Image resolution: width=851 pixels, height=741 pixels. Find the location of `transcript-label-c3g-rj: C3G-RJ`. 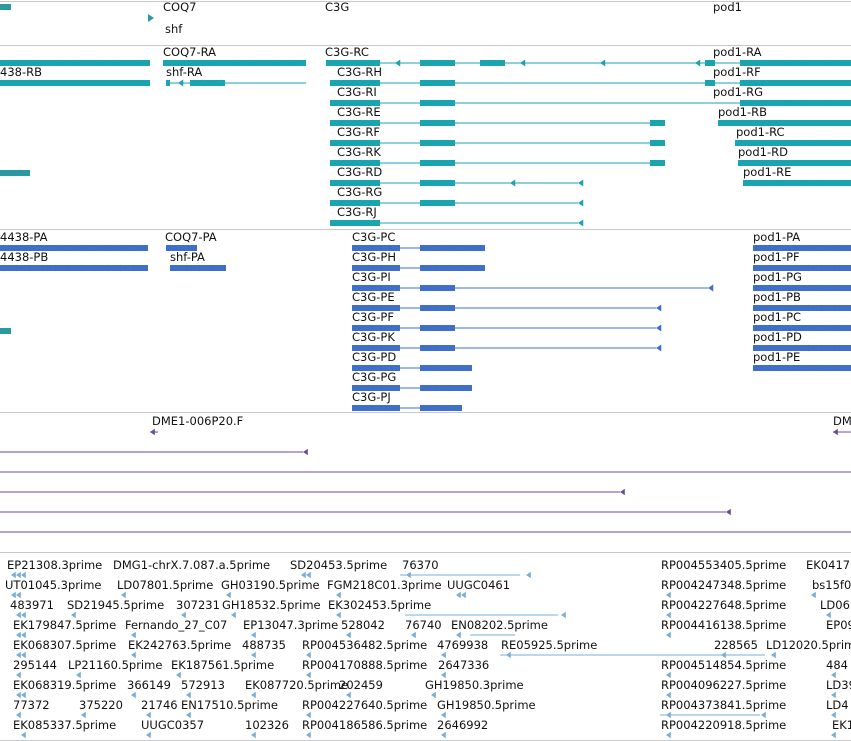

transcript-label-c3g-rj: C3G-RJ is located at coordinates (357, 212).